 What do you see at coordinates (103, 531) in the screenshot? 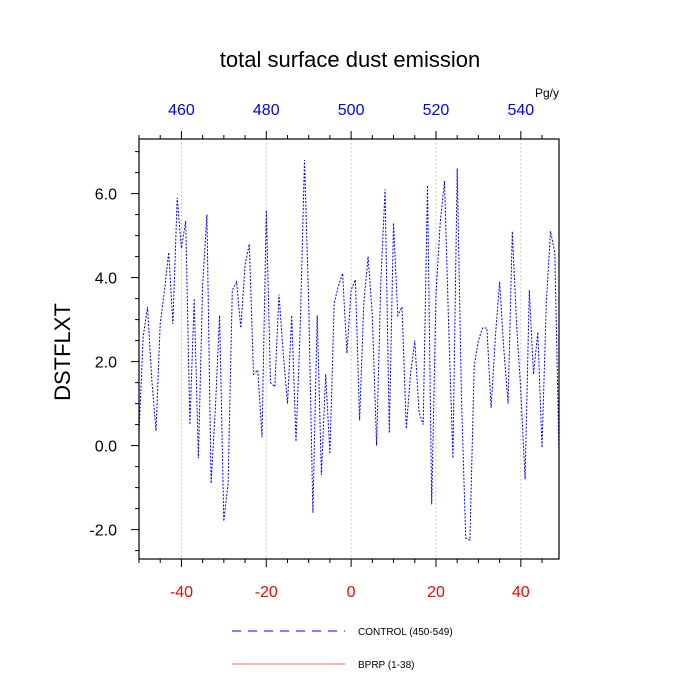
I see `left-tick-label: -2.0` at bounding box center [103, 531].